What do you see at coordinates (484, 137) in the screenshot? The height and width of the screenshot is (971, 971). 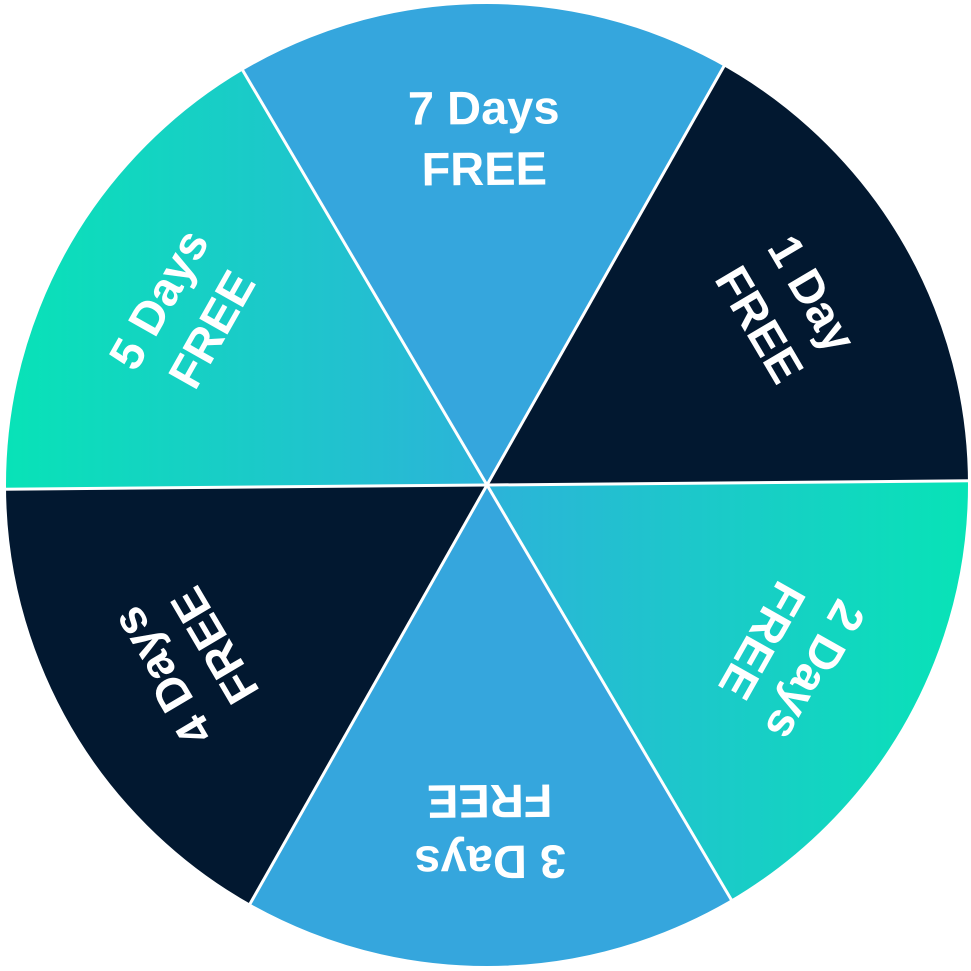 I see `wheel-label-1: 7 Days FREE` at bounding box center [484, 137].